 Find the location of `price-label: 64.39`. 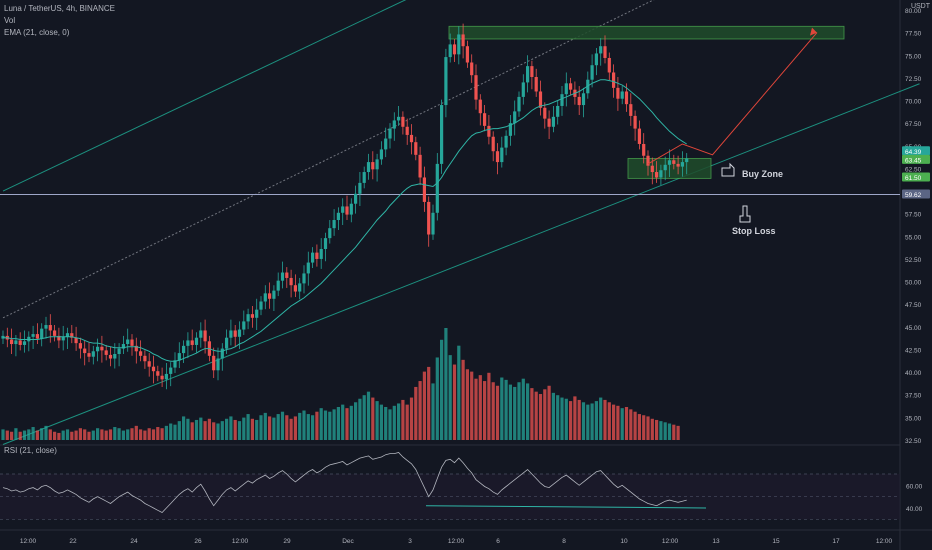

price-label: 64.39 is located at coordinates (913, 152).